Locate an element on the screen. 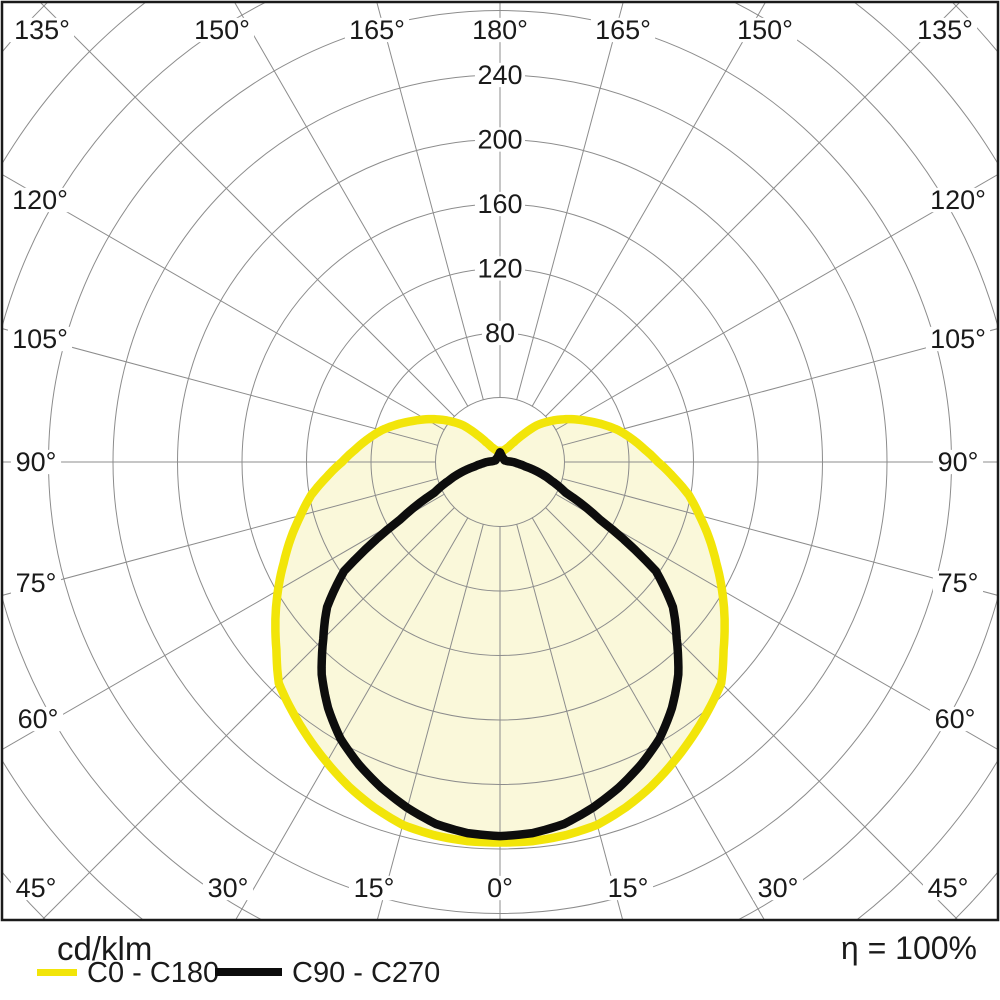 Image resolution: width=1000 pixels, height=1000 pixels. efficiency-label: η = 100% is located at coordinates (908, 948).